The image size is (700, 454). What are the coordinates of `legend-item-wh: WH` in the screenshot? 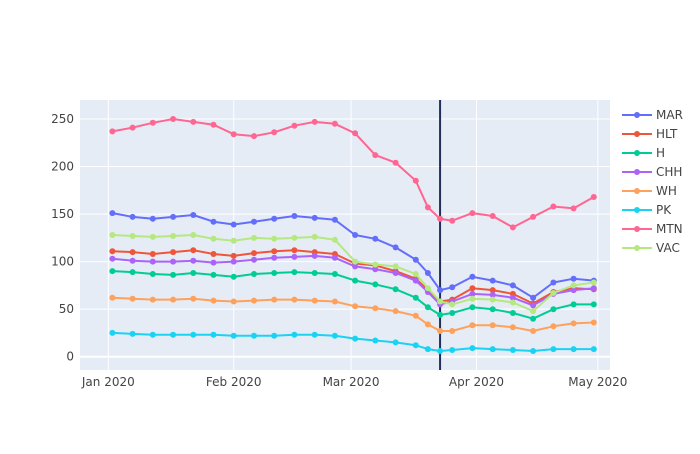 It's located at (649, 191).